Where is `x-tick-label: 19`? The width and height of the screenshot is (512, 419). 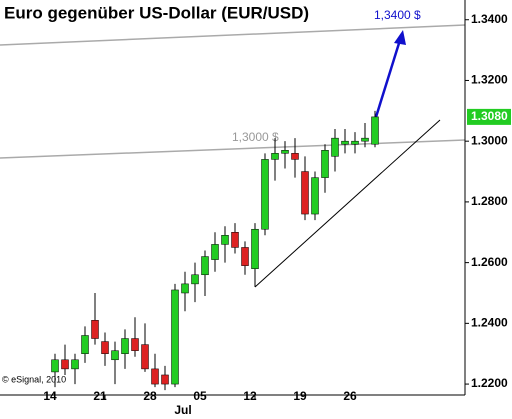
x-tick-label: 19 is located at coordinates (300, 396).